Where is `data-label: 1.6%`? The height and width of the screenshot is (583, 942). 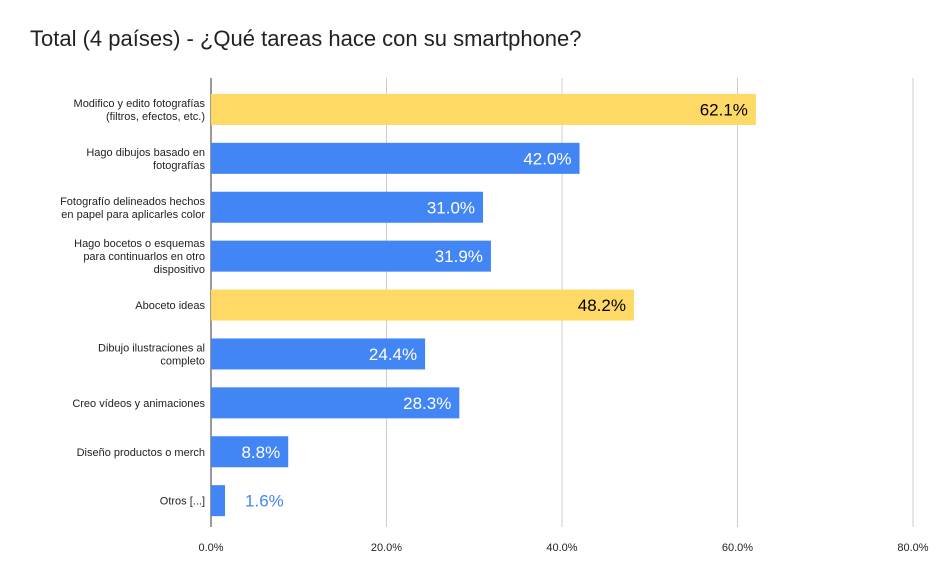 data-label: 1.6% is located at coordinates (264, 501).